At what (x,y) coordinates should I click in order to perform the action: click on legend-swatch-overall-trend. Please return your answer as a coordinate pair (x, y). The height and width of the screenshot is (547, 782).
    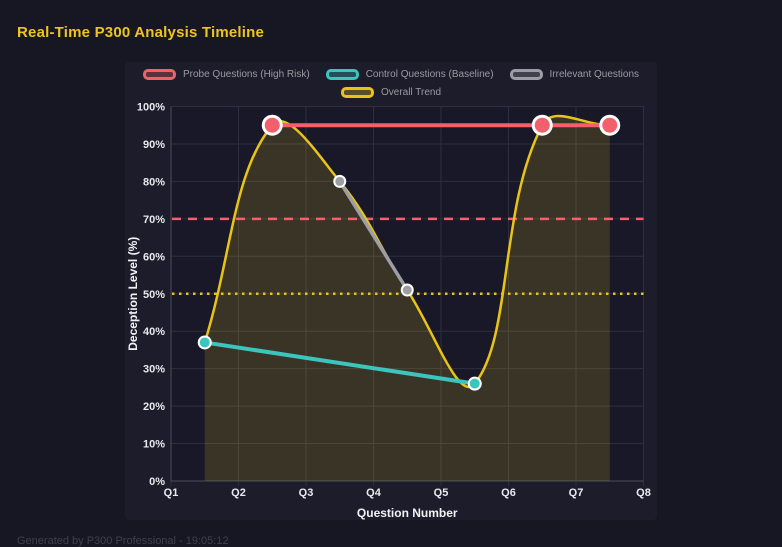
    Looking at the image, I should click on (357, 92).